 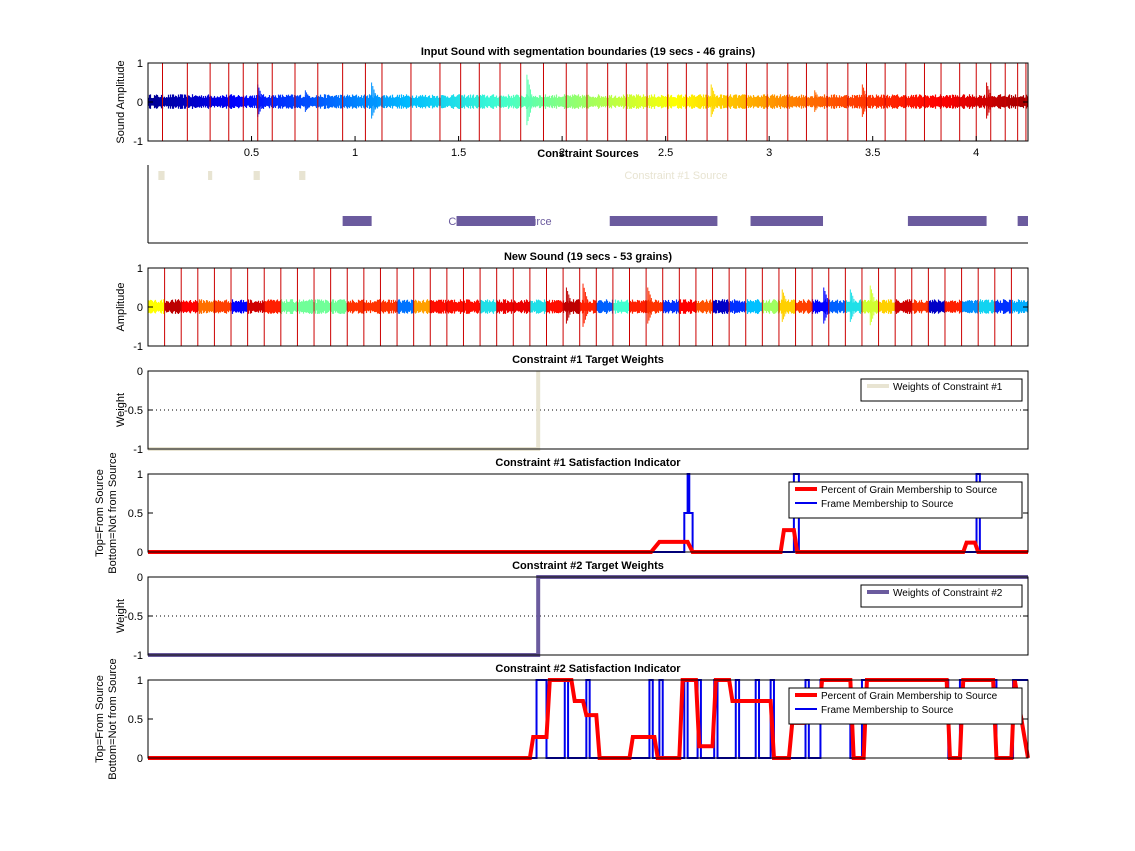 What do you see at coordinates (140, 759) in the screenshot?
I see `s2-ytick-label: 0` at bounding box center [140, 759].